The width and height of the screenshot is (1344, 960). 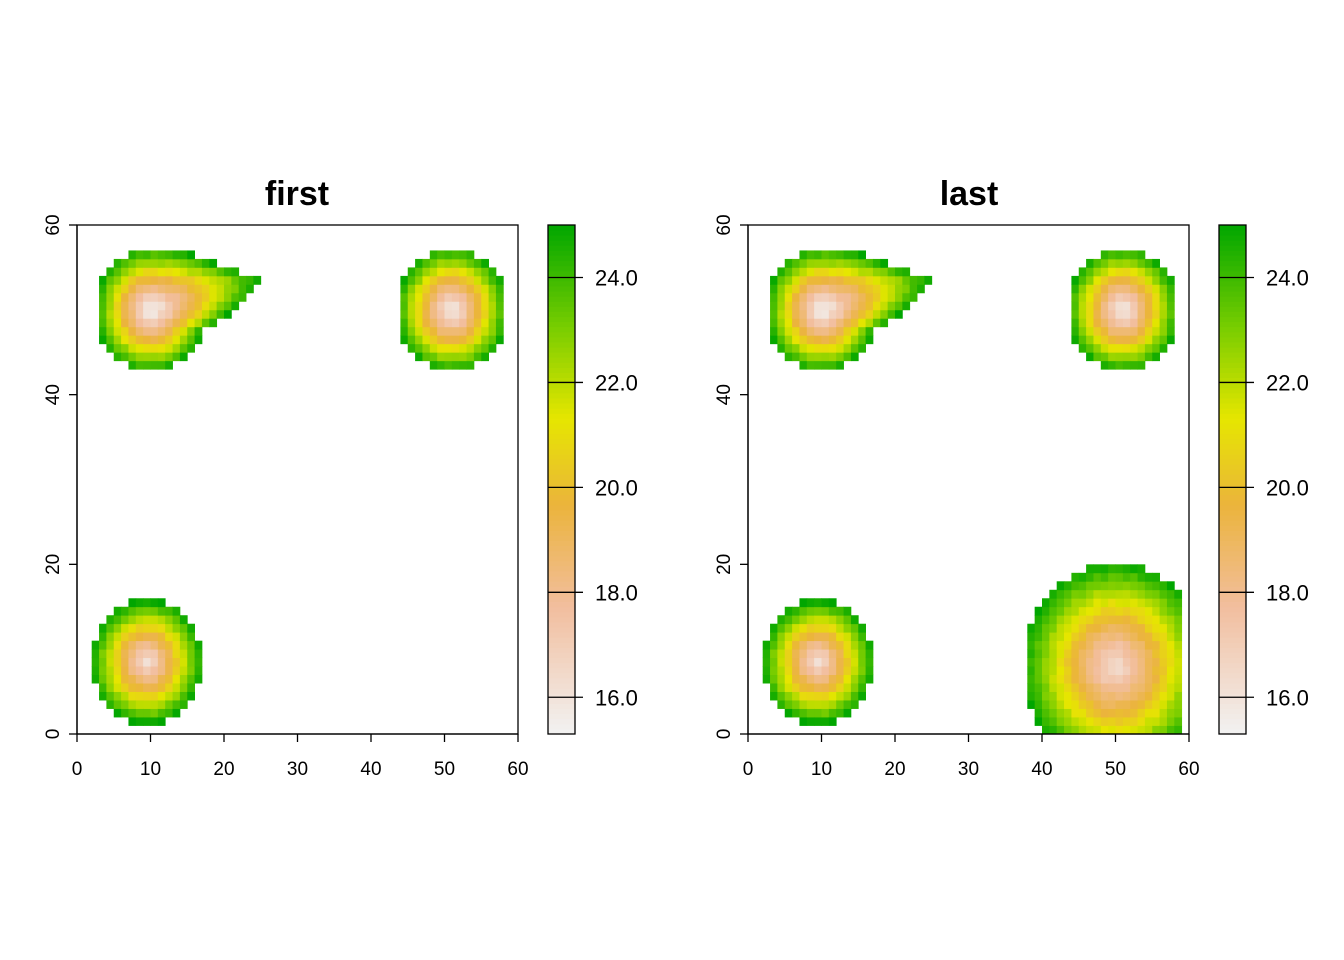 I want to click on x-tick-label: 30, so click(x=297, y=769).